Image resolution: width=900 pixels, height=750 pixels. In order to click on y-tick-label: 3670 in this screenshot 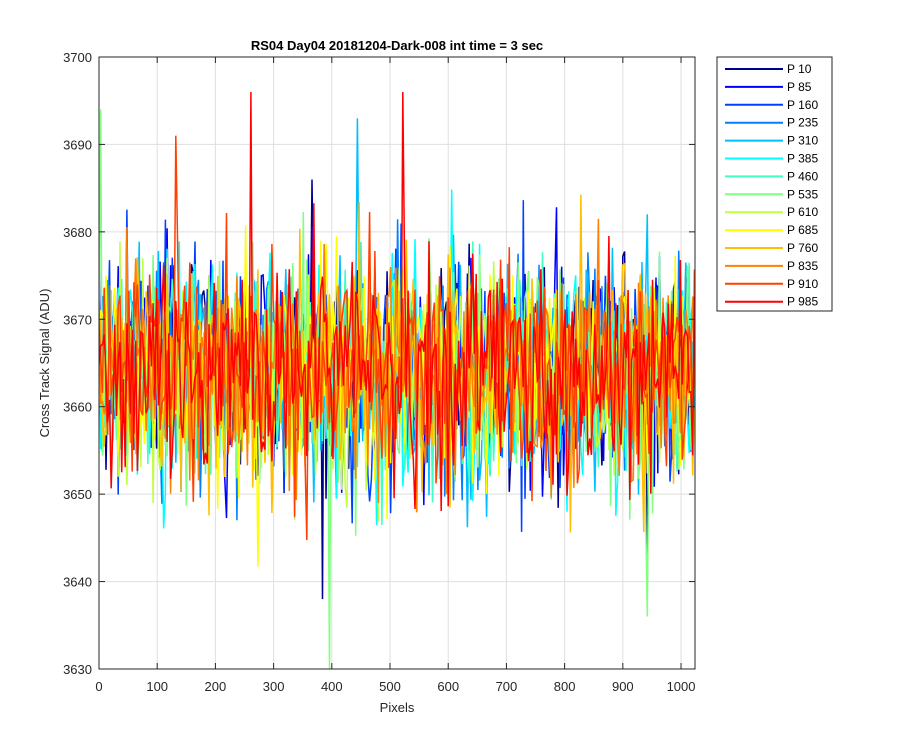, I will do `click(77, 319)`.